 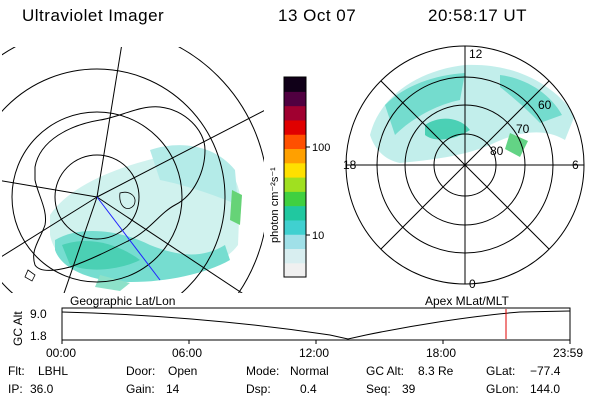 What do you see at coordinates (467, 301) in the screenshot?
I see `apex-panel-label: Apex MLat/MLT` at bounding box center [467, 301].